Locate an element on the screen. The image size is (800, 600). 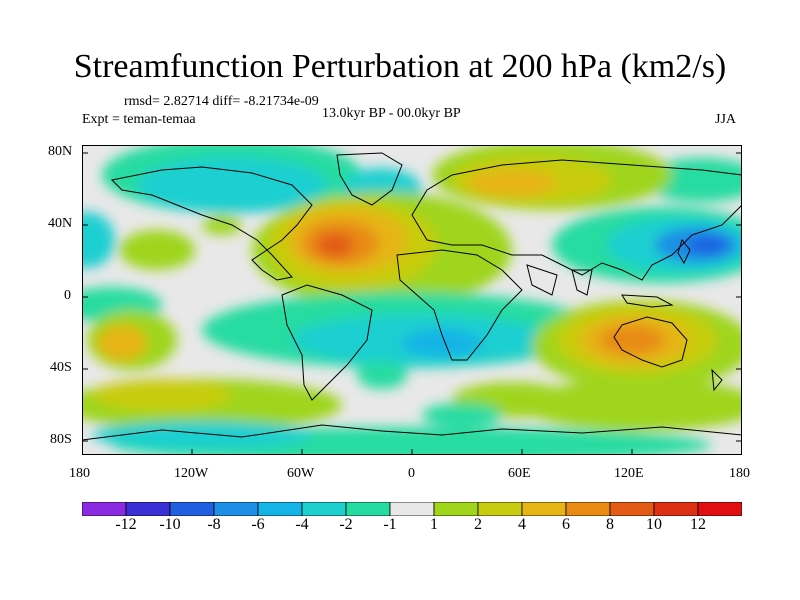
x-tick-label: 0 is located at coordinates (411, 473).